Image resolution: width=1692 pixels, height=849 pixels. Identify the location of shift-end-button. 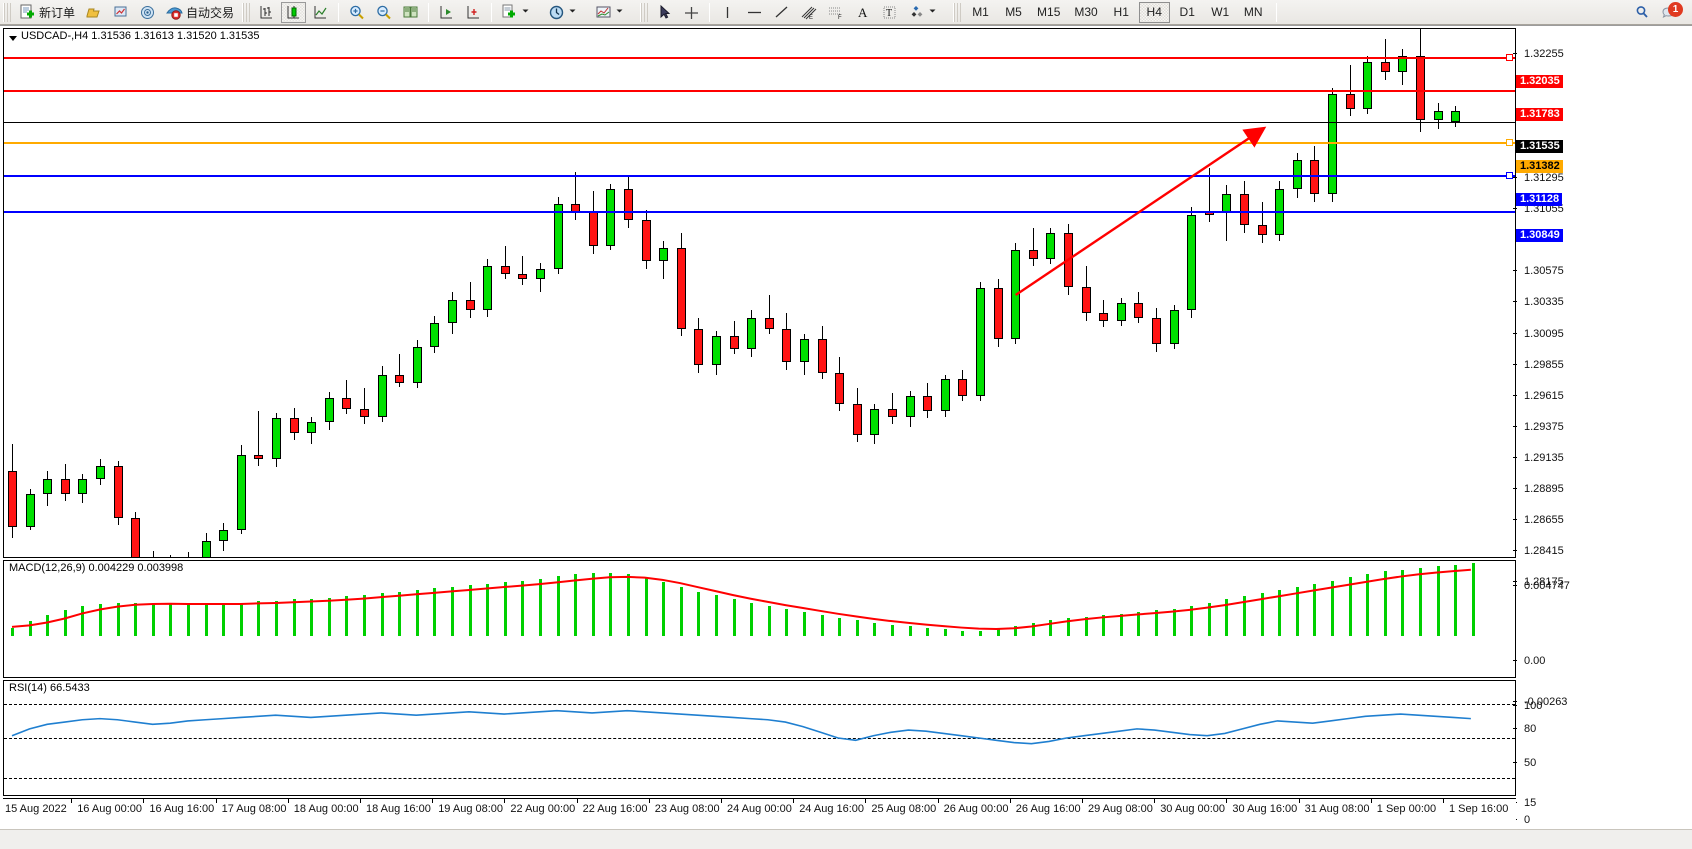
(446, 12).